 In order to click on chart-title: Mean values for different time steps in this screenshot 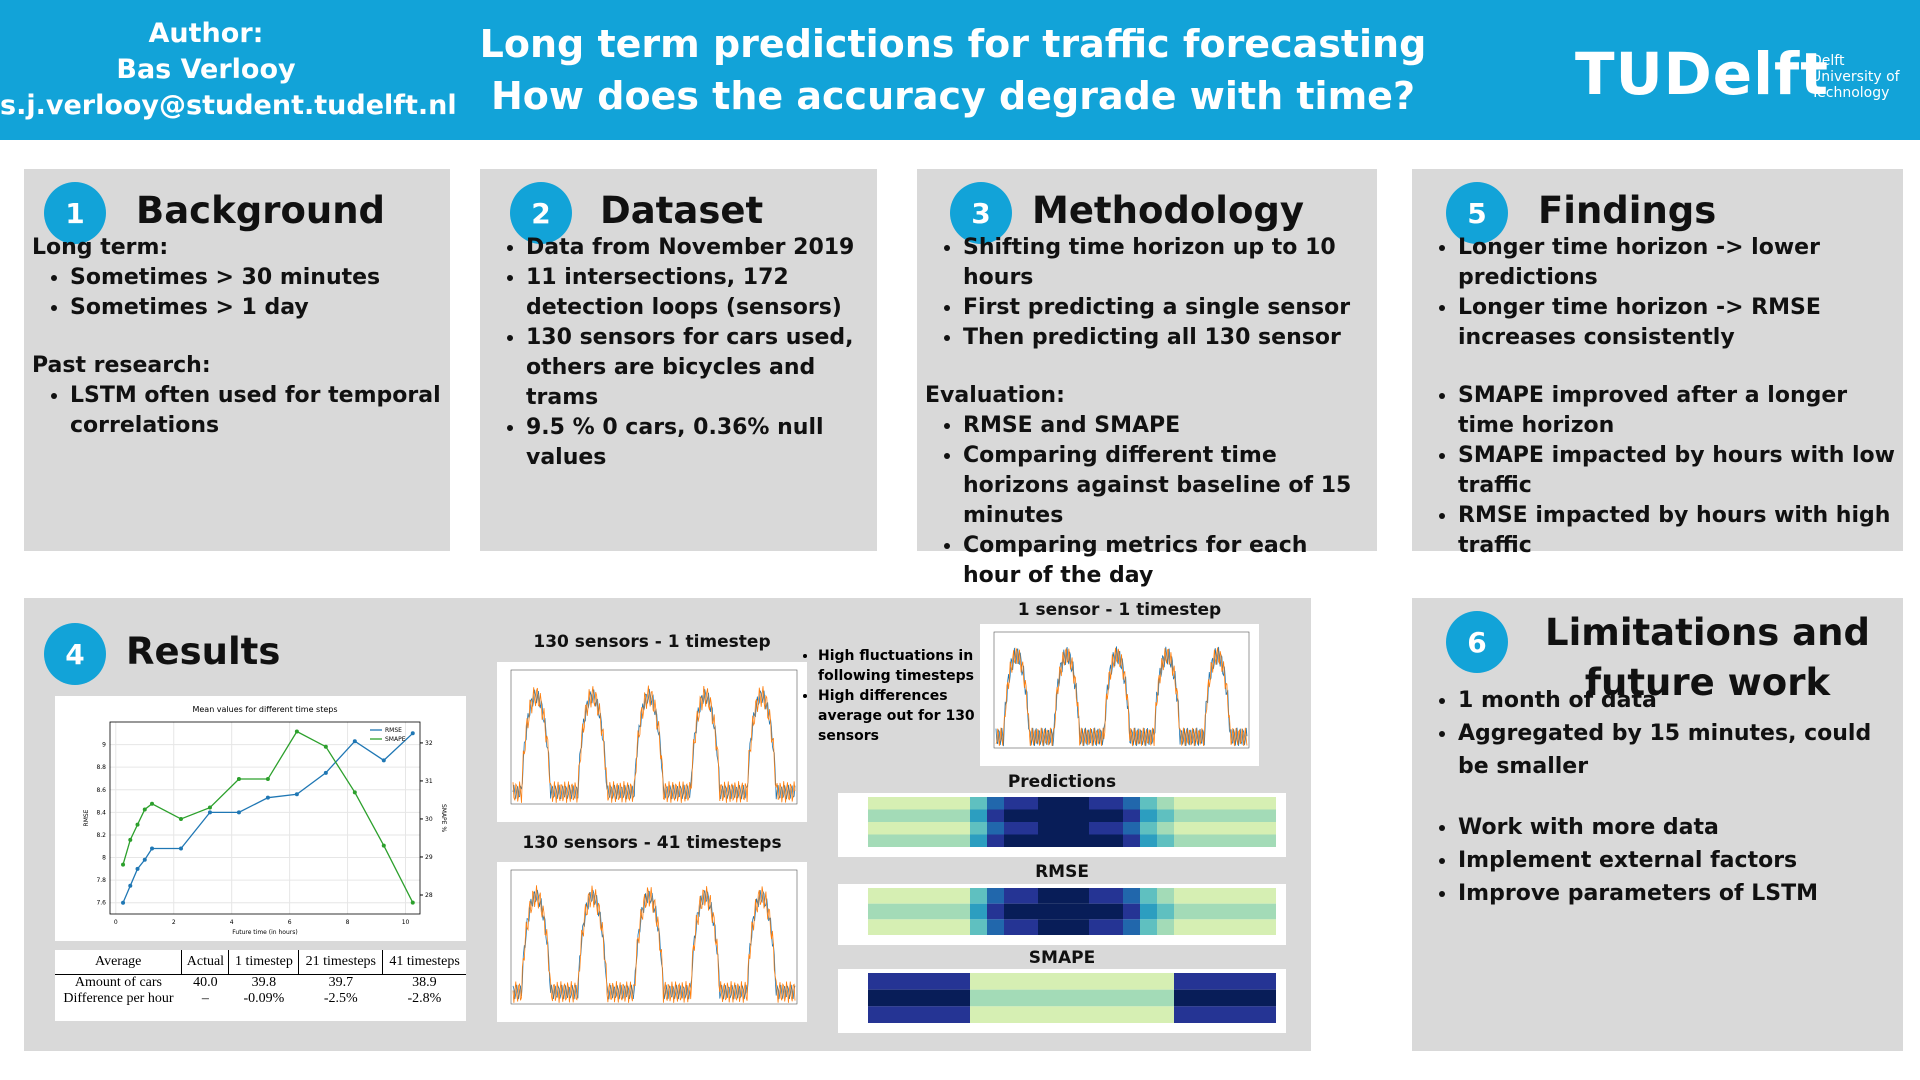, I will do `click(264, 709)`.